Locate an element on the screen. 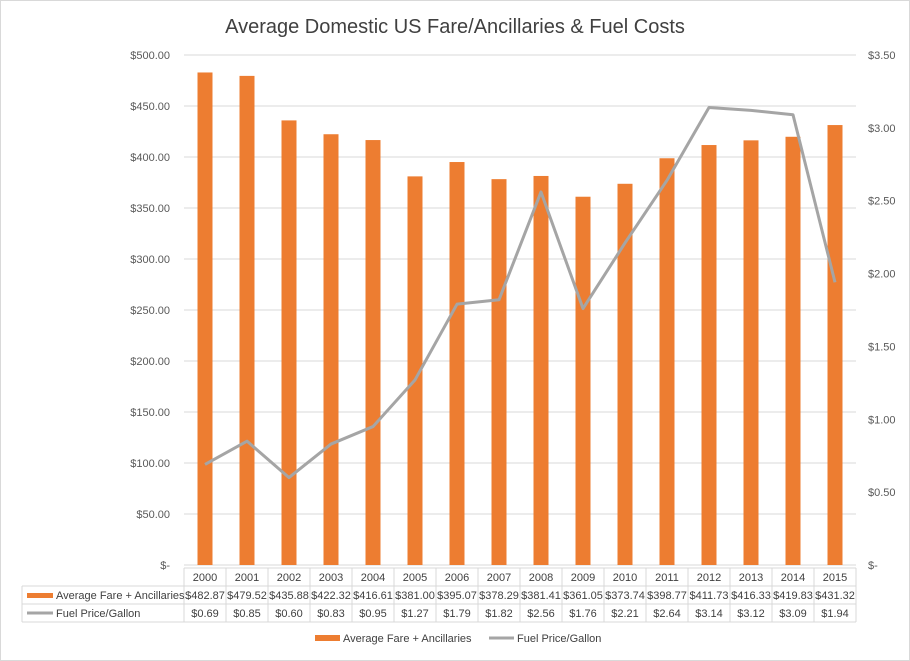 This screenshot has height=661, width=910. fare-value-cell: $479.52 is located at coordinates (247, 596).